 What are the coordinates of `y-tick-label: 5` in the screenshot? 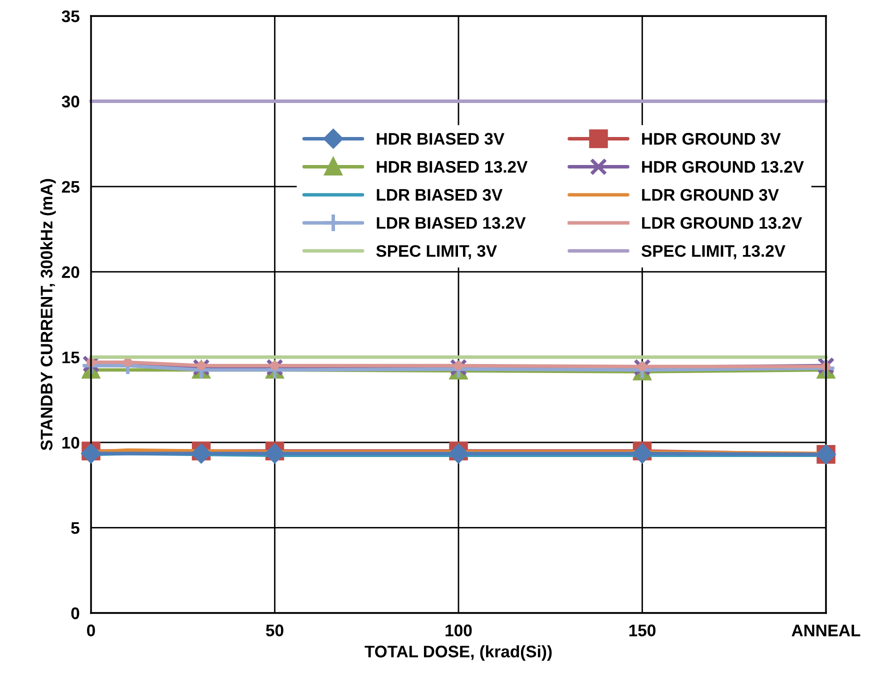 It's located at (75, 528).